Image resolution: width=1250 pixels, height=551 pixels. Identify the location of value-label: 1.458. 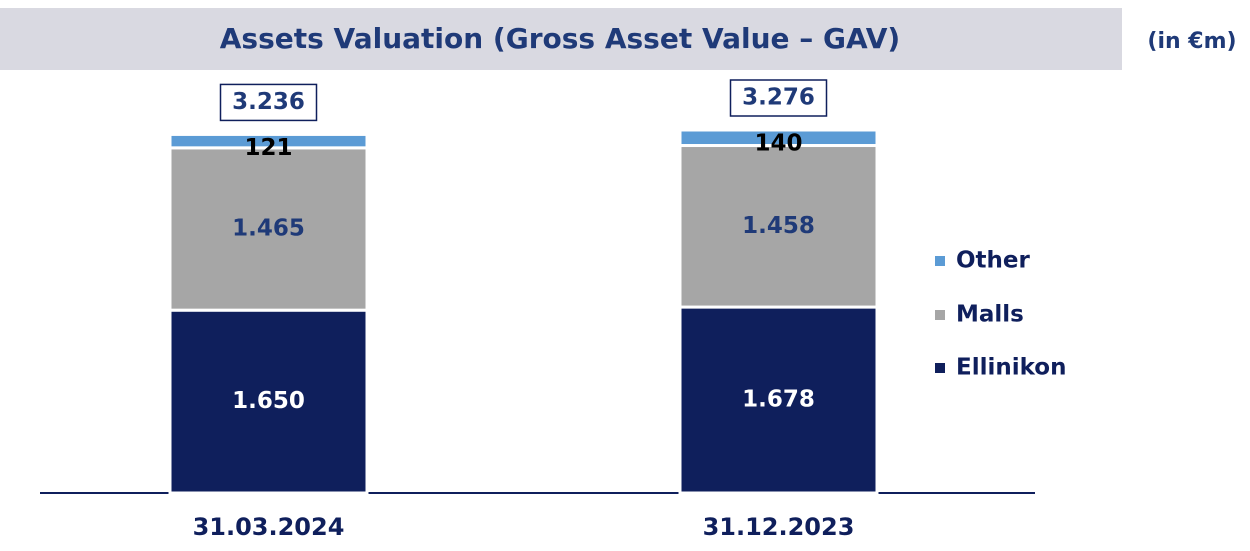
(778, 226).